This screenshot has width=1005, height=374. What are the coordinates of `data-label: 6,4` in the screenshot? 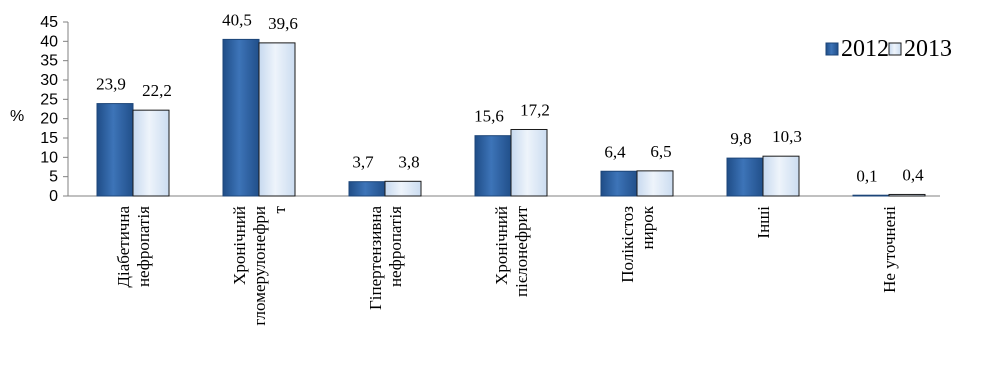 It's located at (615, 151).